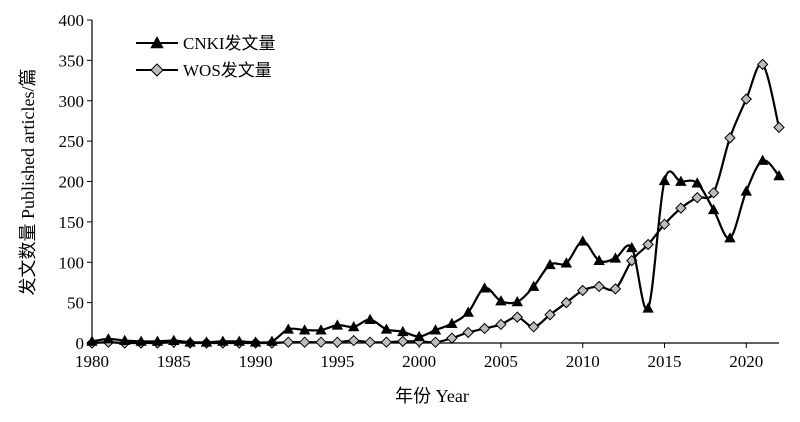 The width and height of the screenshot is (800, 422). What do you see at coordinates (256, 361) in the screenshot?
I see `x-tick-label: 1990` at bounding box center [256, 361].